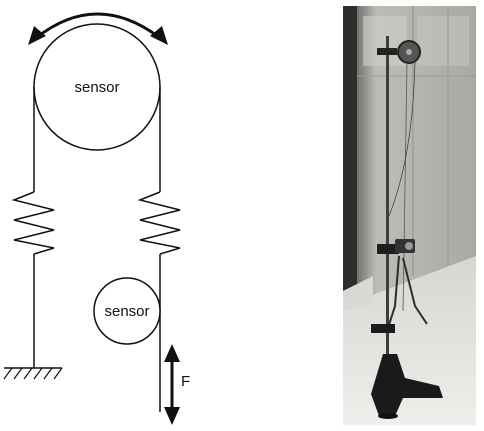  What do you see at coordinates (37, 35) in the screenshot?
I see `rotation-arrowhead-left` at bounding box center [37, 35].